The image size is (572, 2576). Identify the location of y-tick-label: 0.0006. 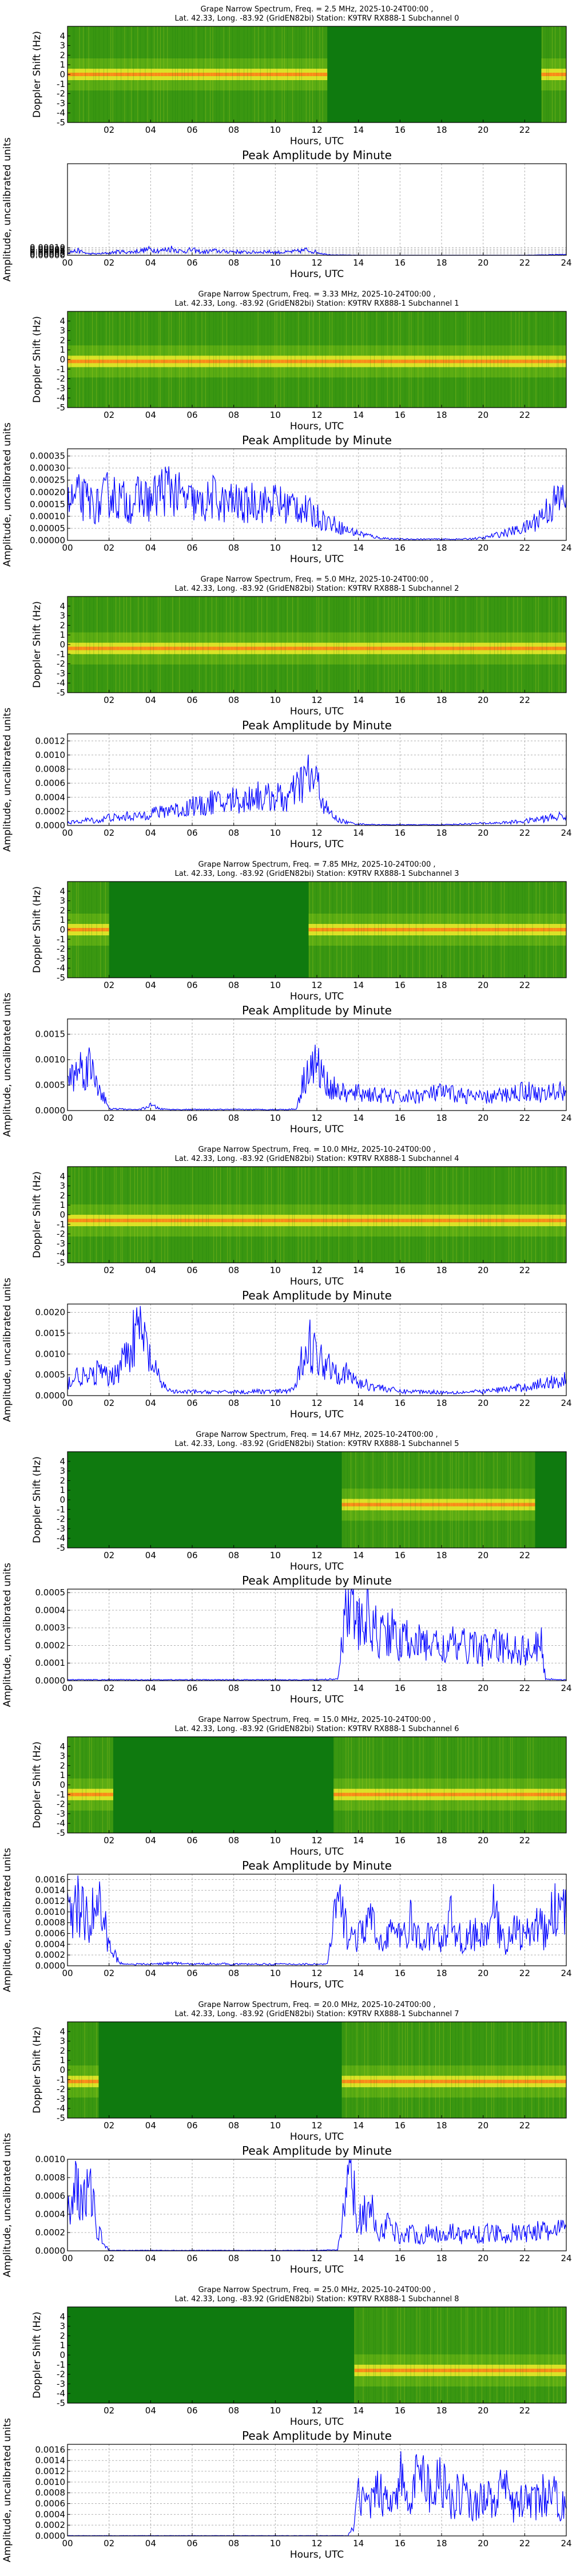
(50, 2504).